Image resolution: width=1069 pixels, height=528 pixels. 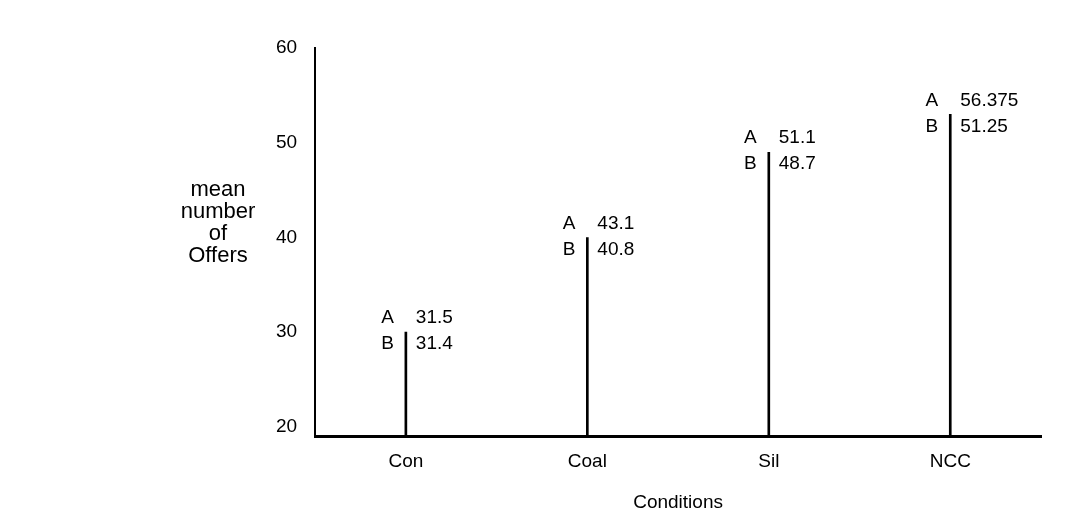 I want to click on x-tick-label: Coal, so click(x=587, y=461).